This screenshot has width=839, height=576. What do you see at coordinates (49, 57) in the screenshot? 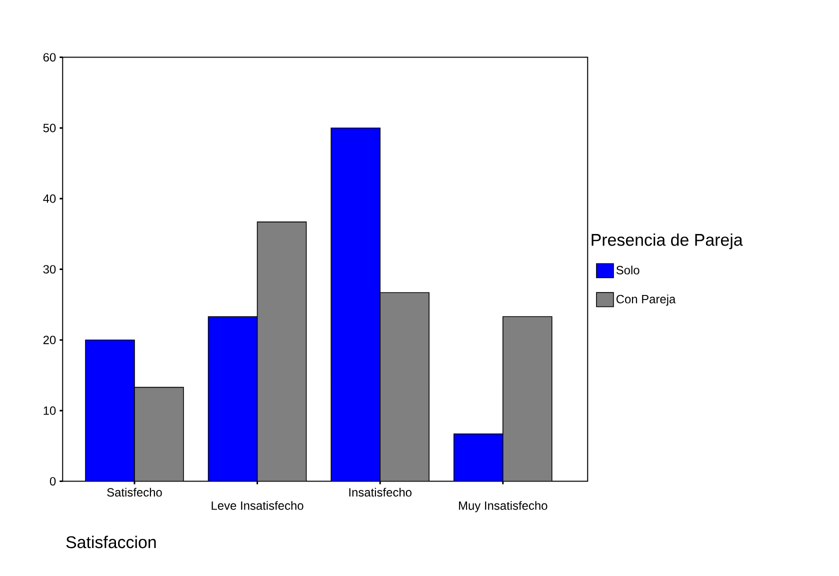
I see `y-tick-label: 60` at bounding box center [49, 57].